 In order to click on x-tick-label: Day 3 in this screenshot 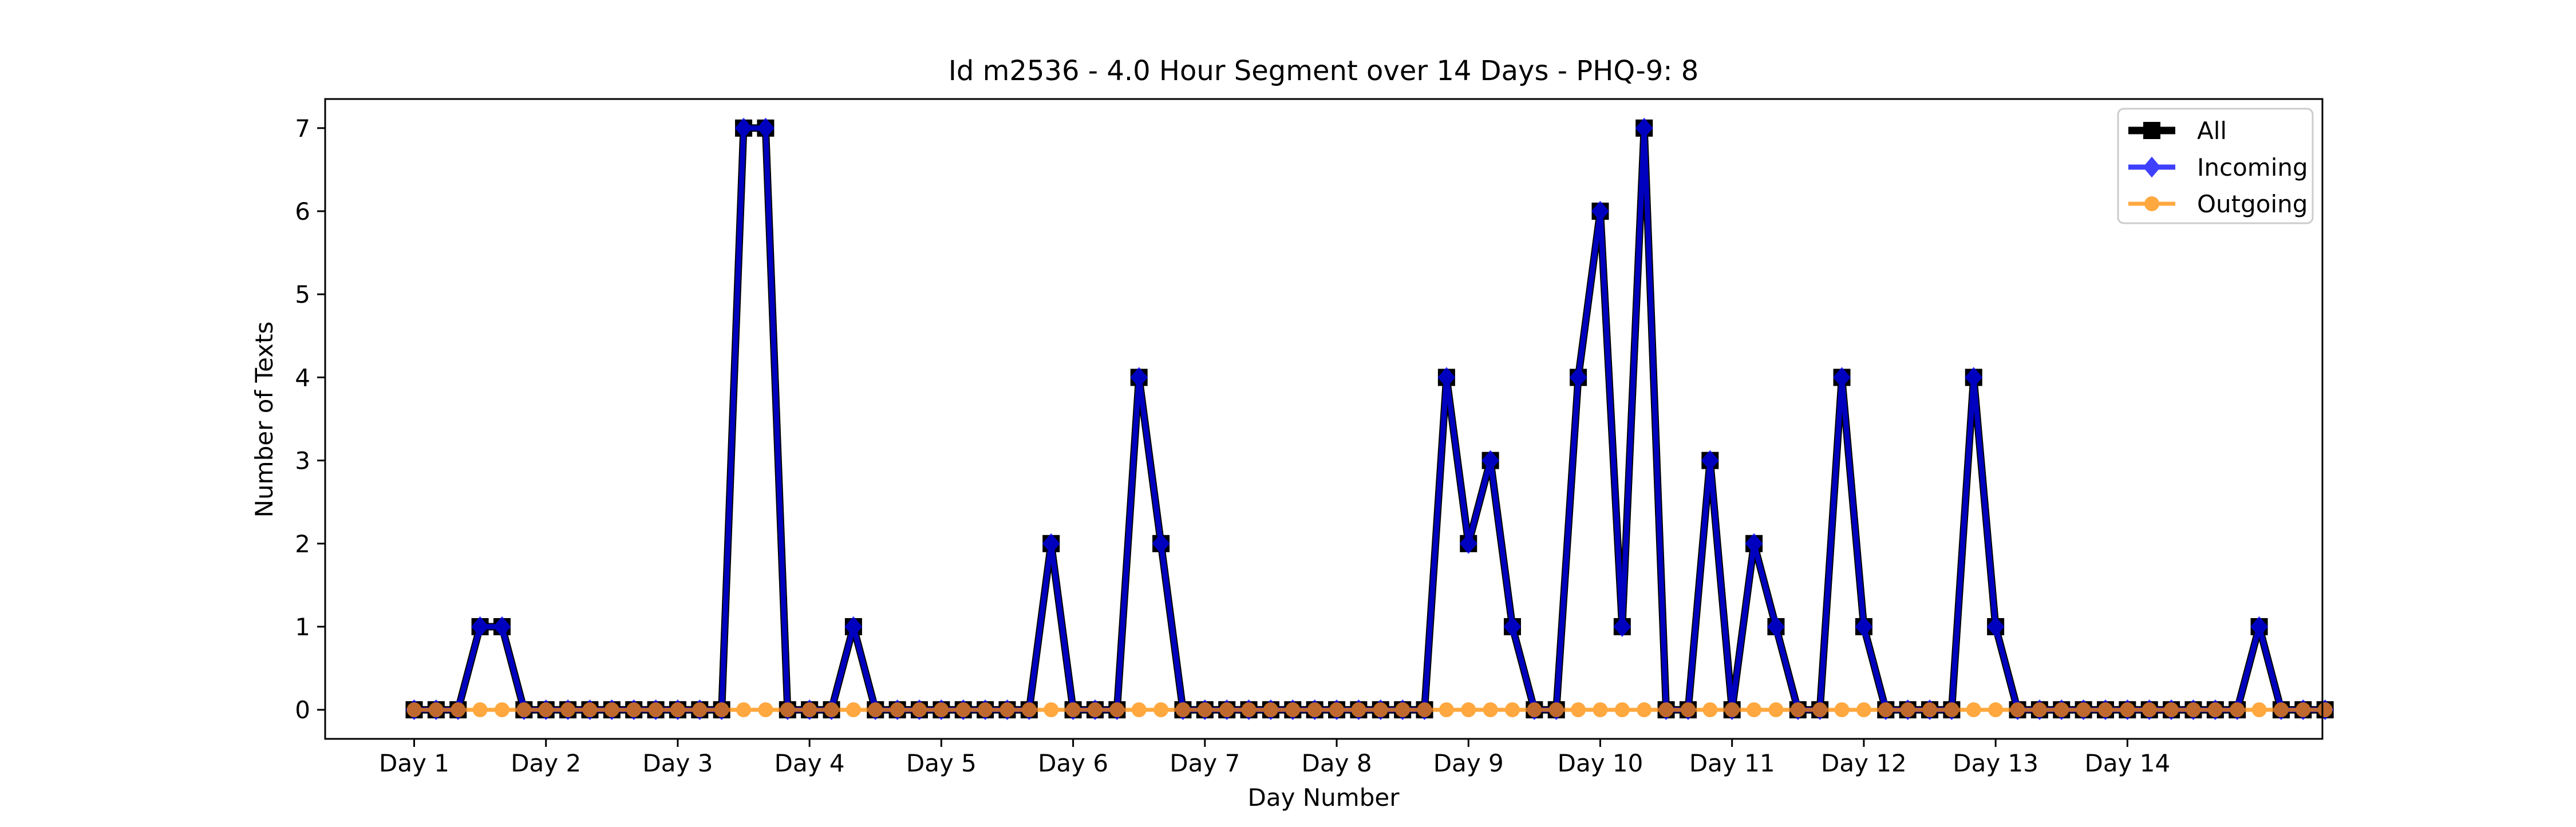, I will do `click(677, 763)`.